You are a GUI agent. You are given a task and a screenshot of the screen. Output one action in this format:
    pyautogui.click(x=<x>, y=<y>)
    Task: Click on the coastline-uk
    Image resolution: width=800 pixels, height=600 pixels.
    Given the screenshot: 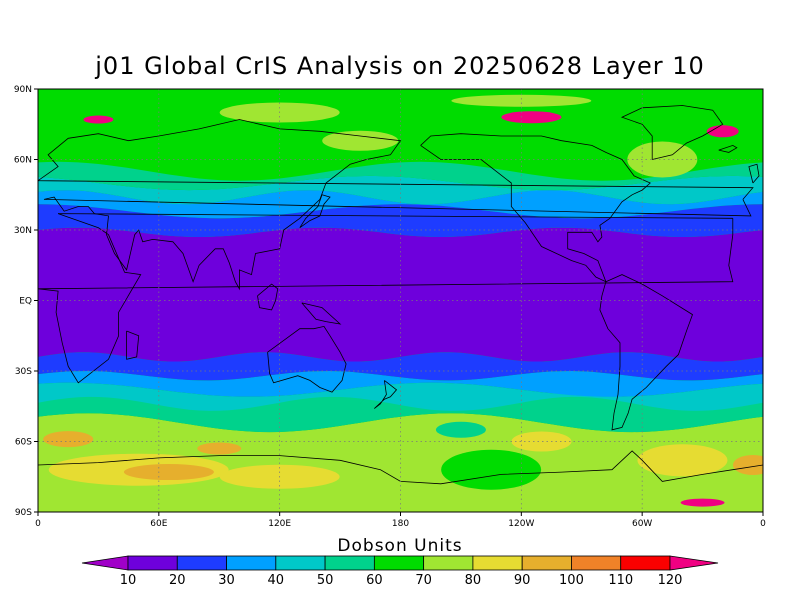 What is the action you would take?
    pyautogui.click(x=754, y=173)
    